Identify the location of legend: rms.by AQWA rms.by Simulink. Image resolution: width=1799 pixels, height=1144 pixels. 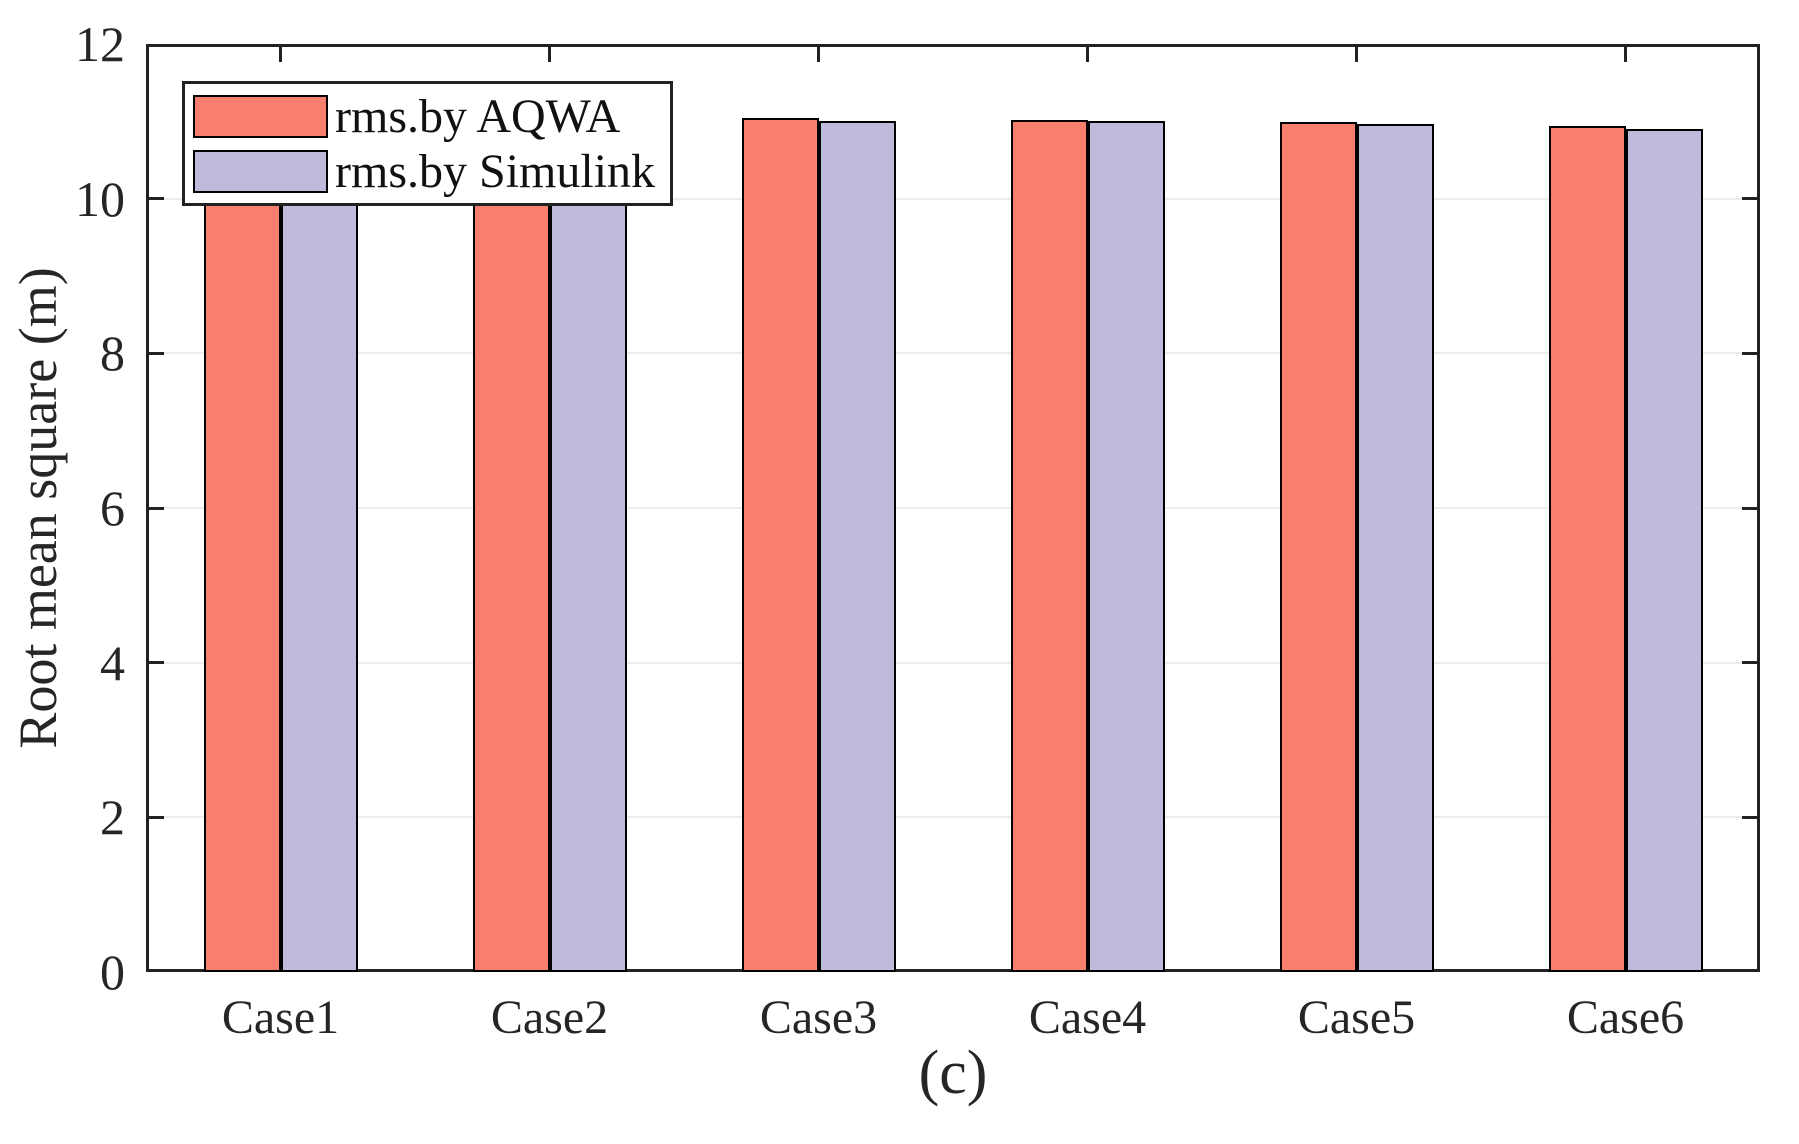
(427, 143).